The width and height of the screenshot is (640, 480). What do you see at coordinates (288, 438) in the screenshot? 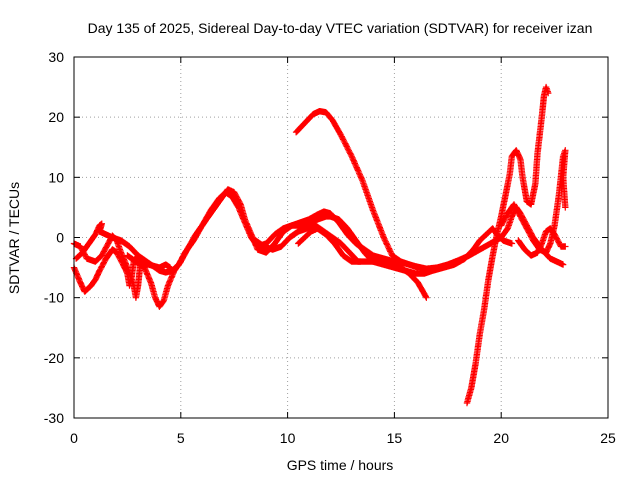
I see `x-tick-label: 10` at bounding box center [288, 438].